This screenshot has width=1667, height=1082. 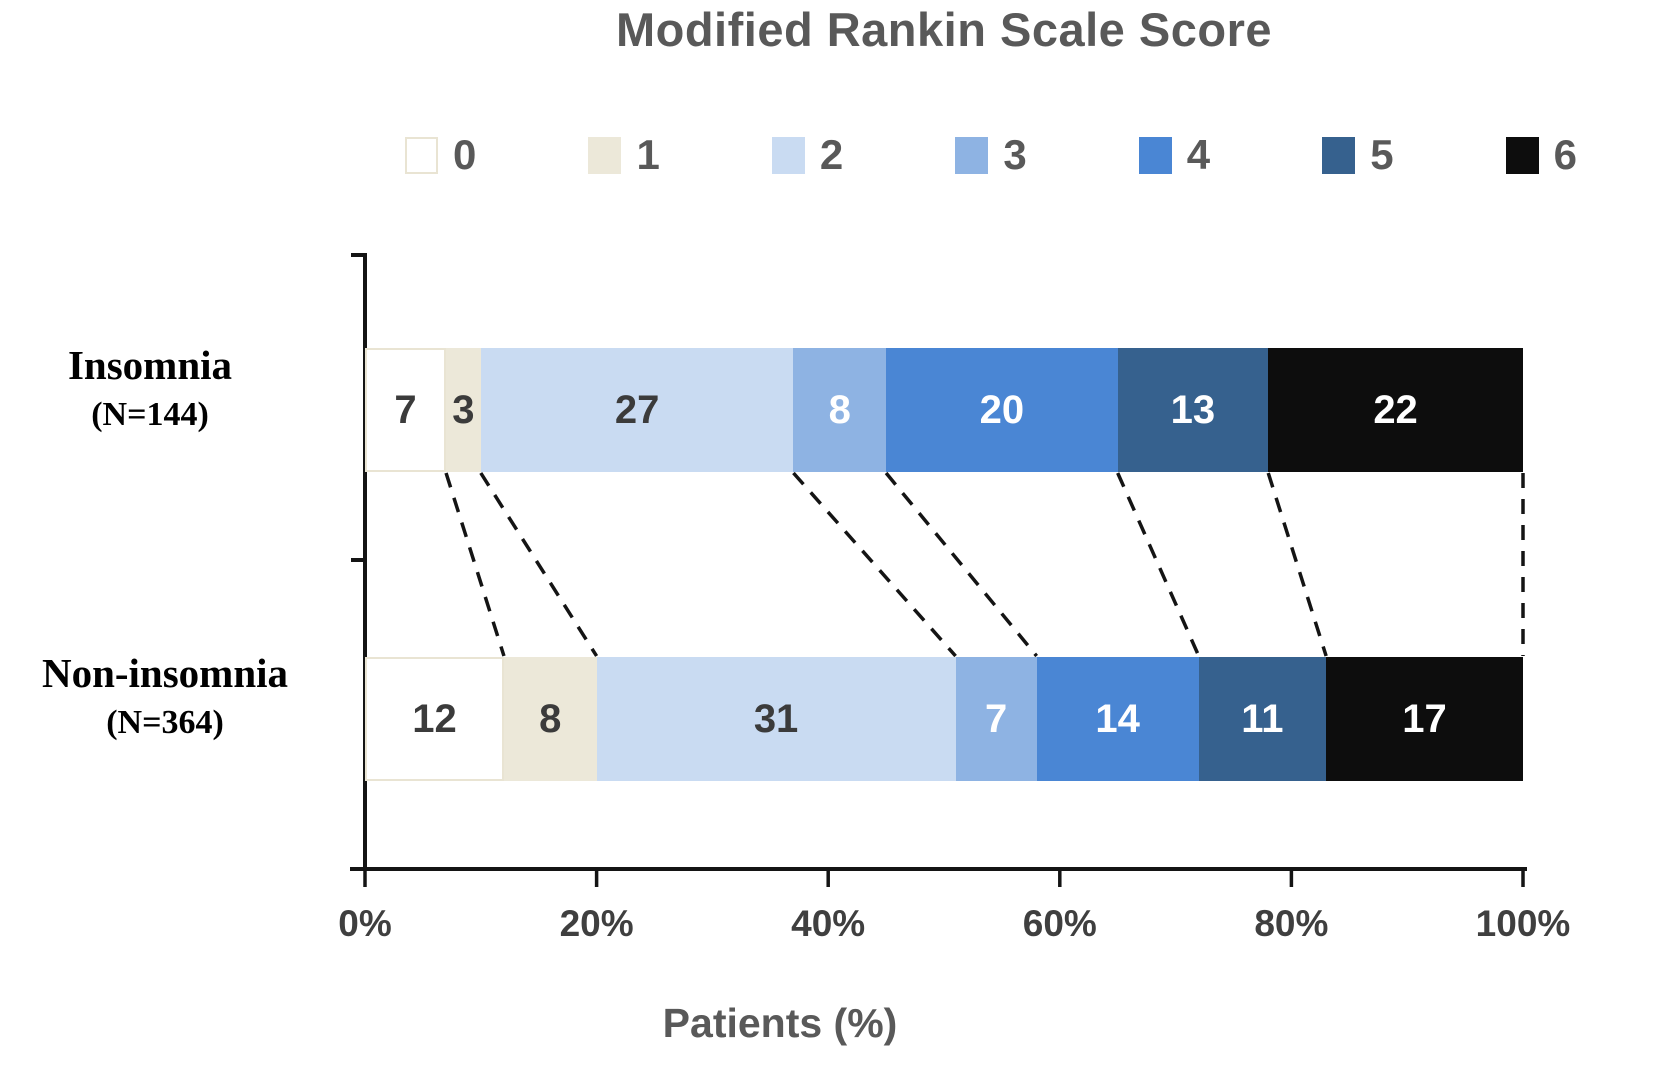 What do you see at coordinates (150, 415) in the screenshot?
I see `category-n-count: (N=144)` at bounding box center [150, 415].